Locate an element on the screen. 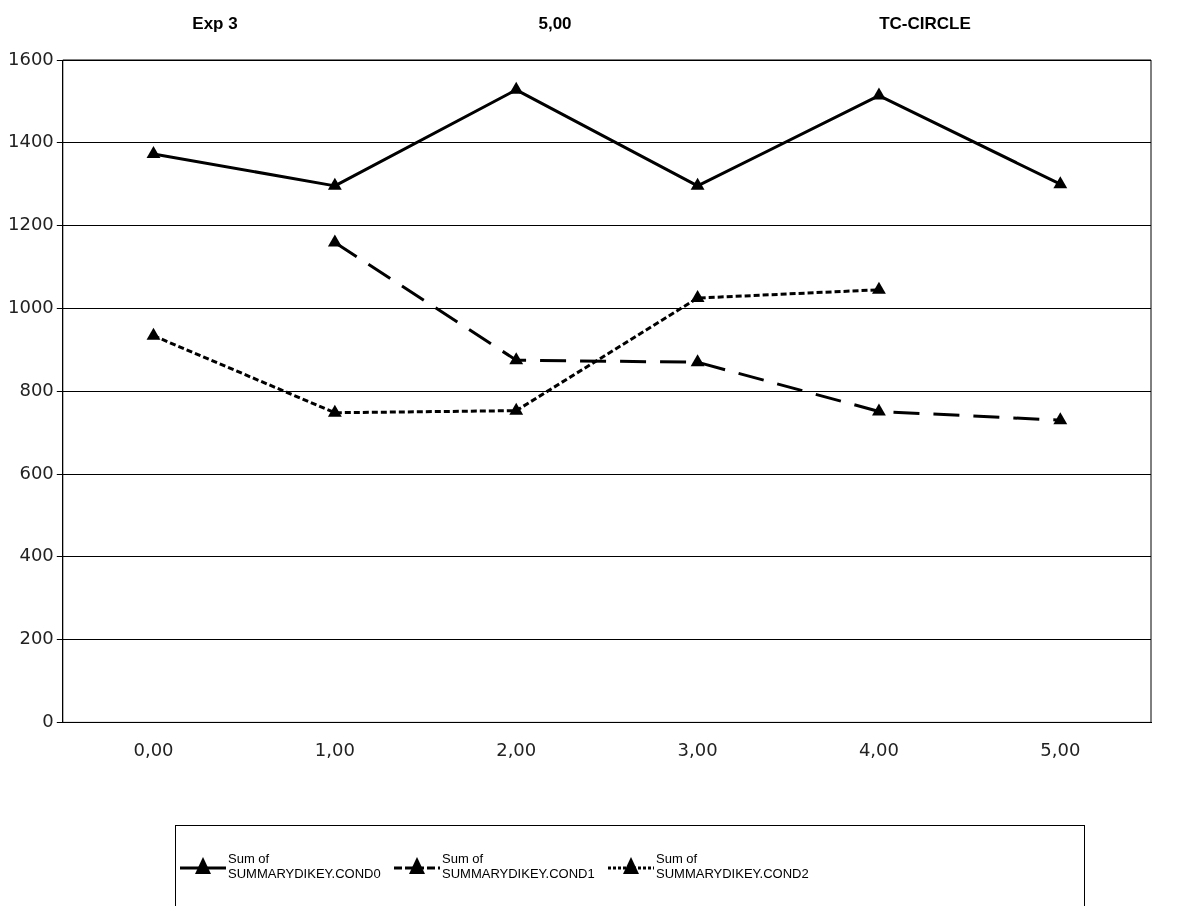 This screenshot has height=906, width=1196. y-tick-label: 0 is located at coordinates (48, 721).